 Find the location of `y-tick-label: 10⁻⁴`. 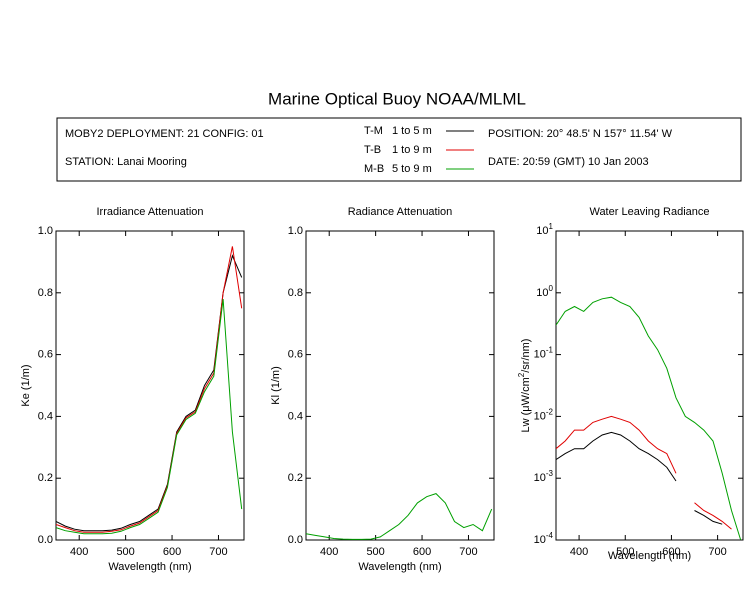

y-tick-label: 10⁻⁴ is located at coordinates (544, 538).